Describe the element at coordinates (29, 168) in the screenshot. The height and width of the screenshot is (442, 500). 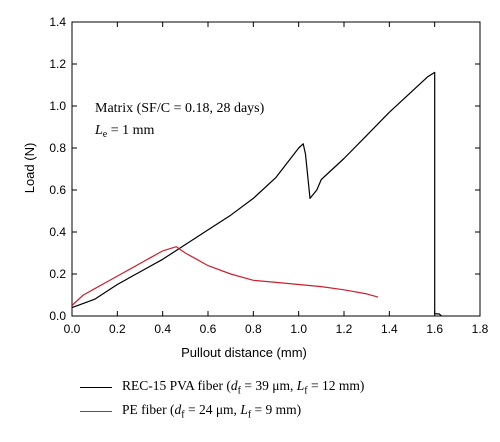
I see `y-axis-title: Load (N)` at that location.